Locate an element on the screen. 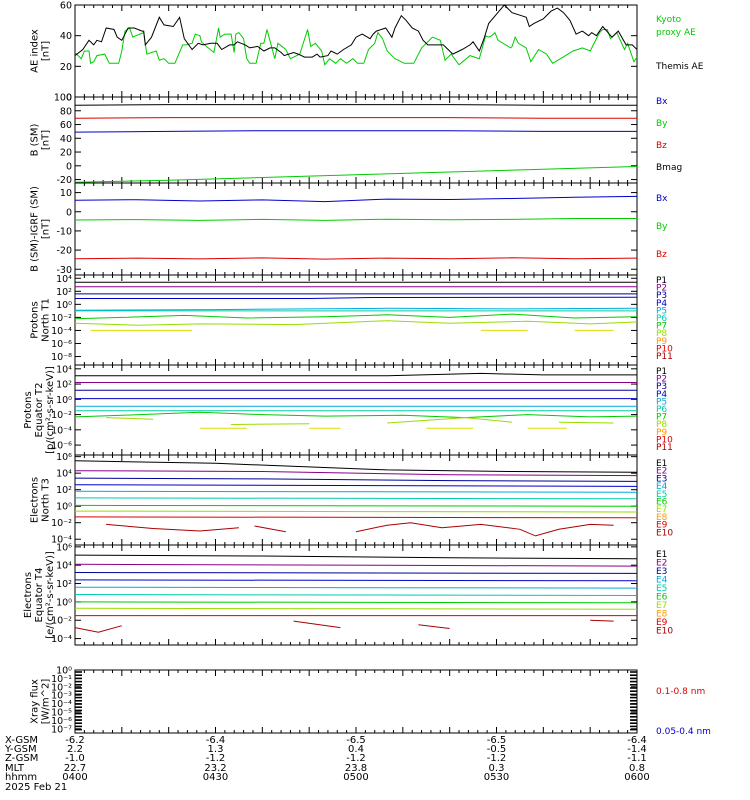 The image size is (750, 800). legend-entry: E4 is located at coordinates (662, 581).